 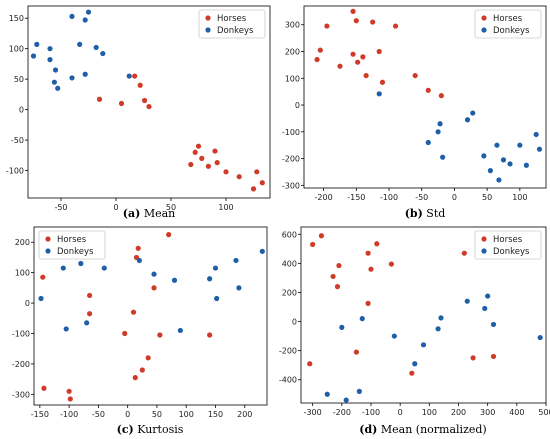 I want to click on x-tick-label-b: -50, so click(x=421, y=197).